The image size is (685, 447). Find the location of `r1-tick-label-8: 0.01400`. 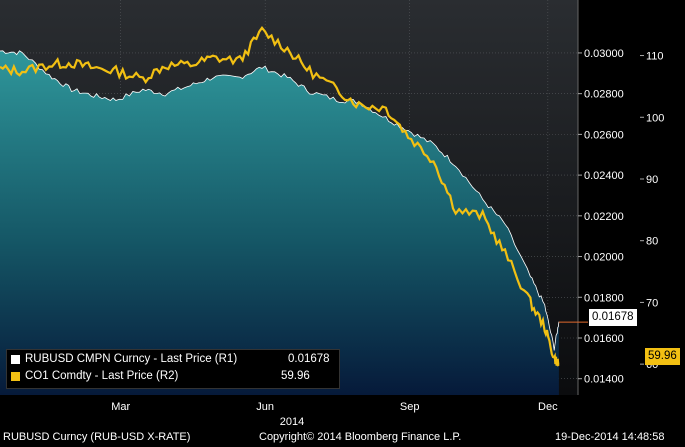

r1-tick-label-8: 0.01400 is located at coordinates (604, 380).